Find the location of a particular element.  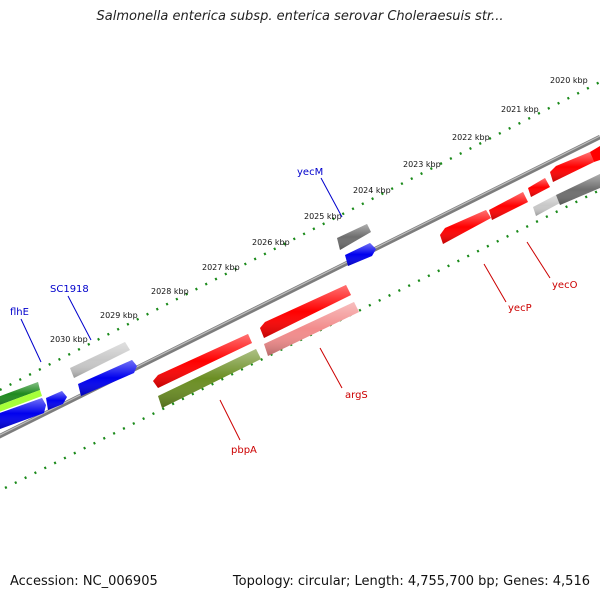

gene-SC1918 is located at coordinates (100, 360).